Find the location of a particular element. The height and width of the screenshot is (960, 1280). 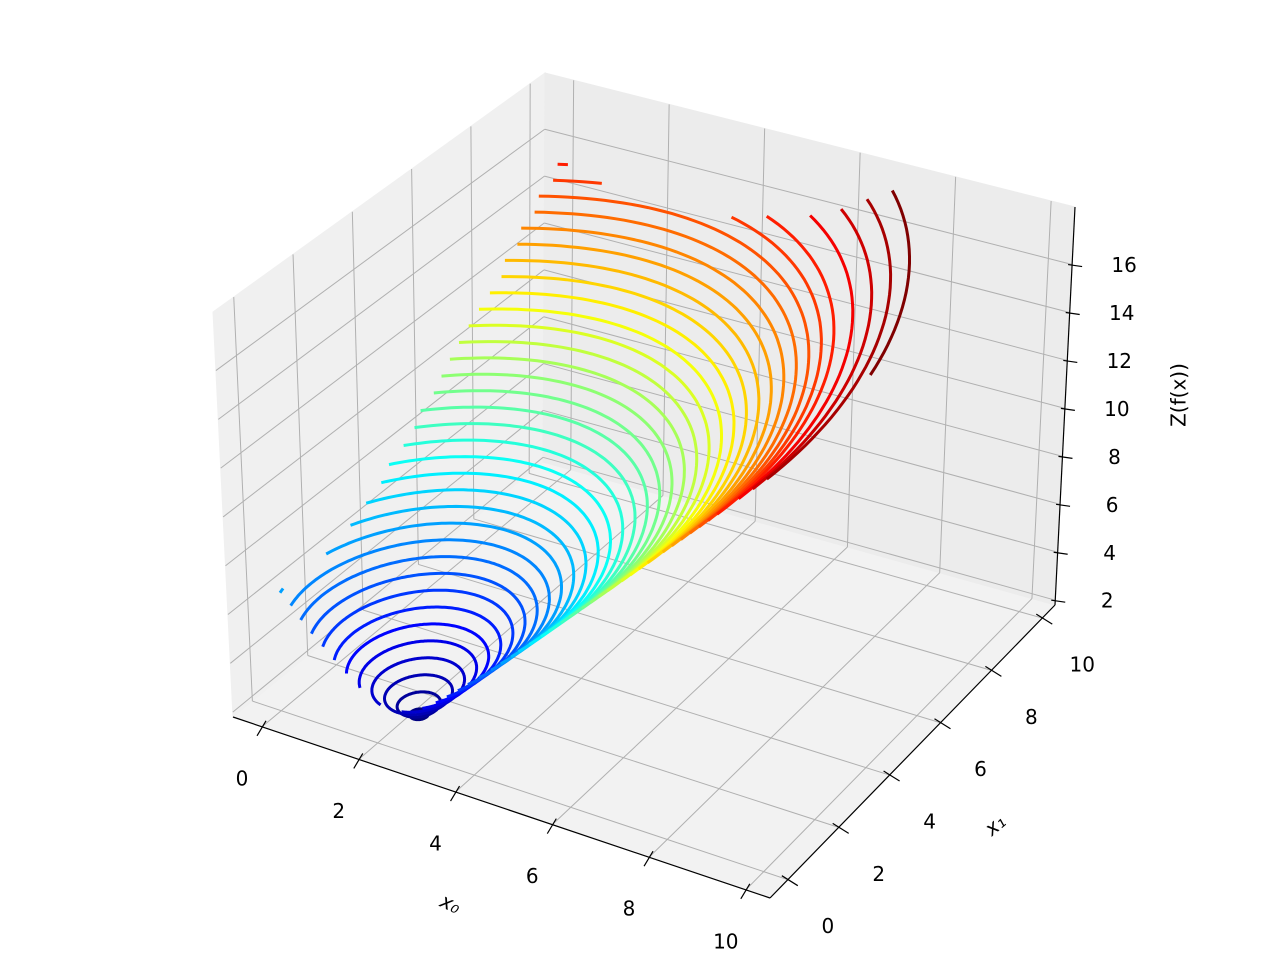

y-axis-line is located at coordinates (912, 751).